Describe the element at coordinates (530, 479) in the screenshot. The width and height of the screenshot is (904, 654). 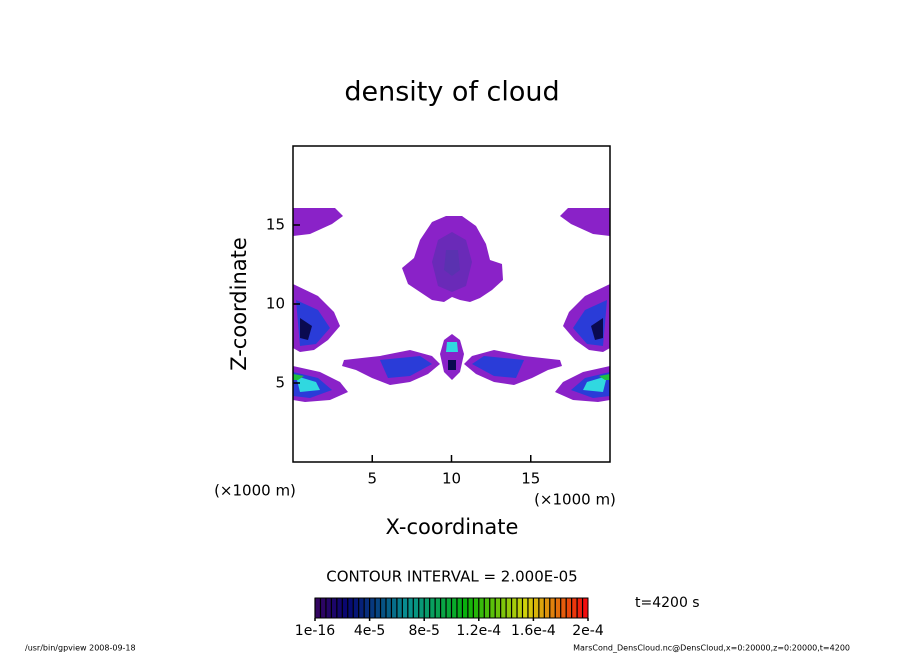
I see `x-tick-label: 15` at that location.